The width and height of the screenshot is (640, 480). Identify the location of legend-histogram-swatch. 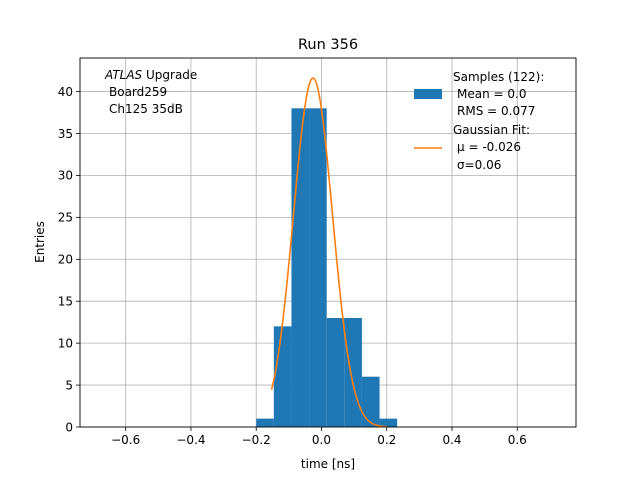
(428, 94).